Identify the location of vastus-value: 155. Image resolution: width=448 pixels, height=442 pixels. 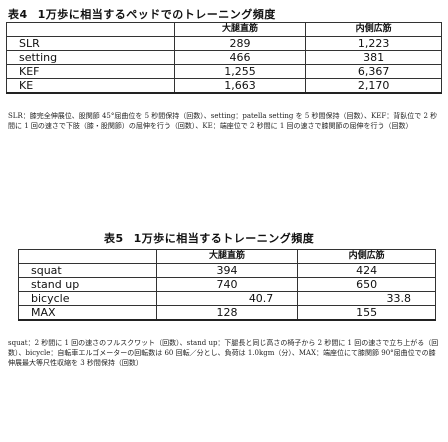
(366, 313).